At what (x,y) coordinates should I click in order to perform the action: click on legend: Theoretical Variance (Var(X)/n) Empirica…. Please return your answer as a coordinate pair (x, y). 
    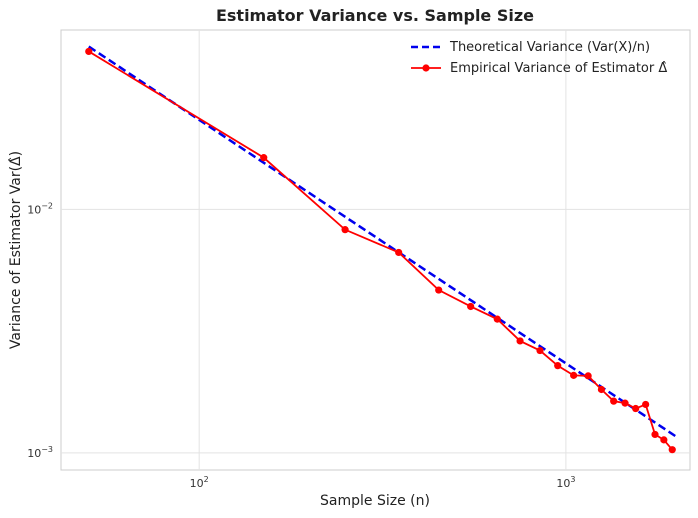
    Looking at the image, I should click on (539, 58).